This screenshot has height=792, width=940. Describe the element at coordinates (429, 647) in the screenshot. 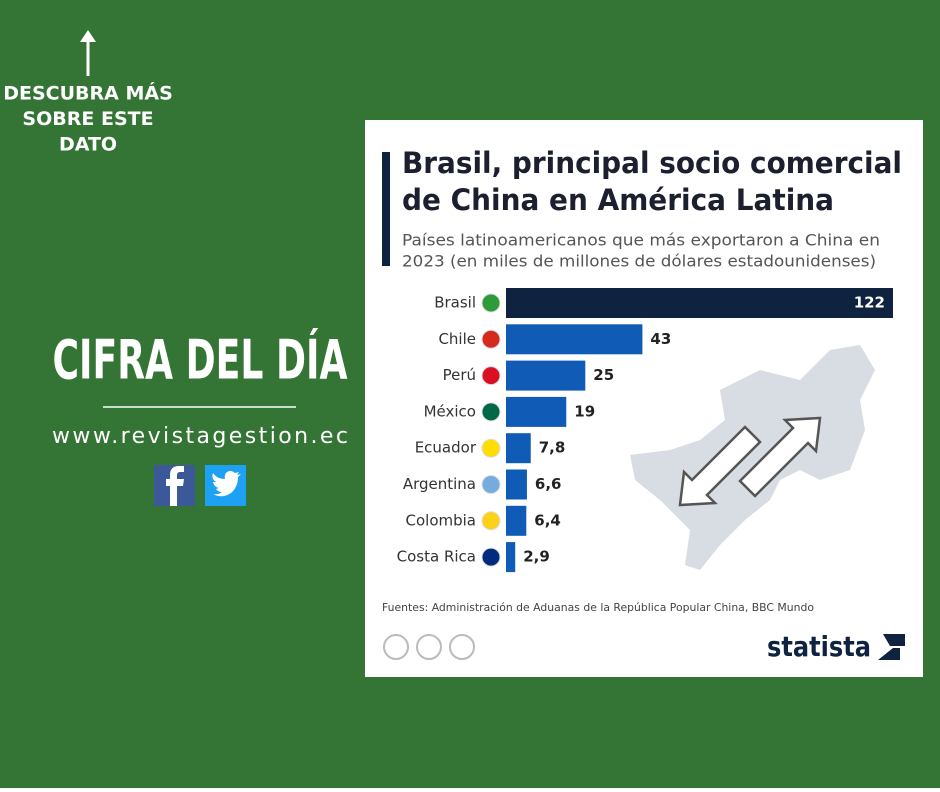

I see `by-icon` at that location.